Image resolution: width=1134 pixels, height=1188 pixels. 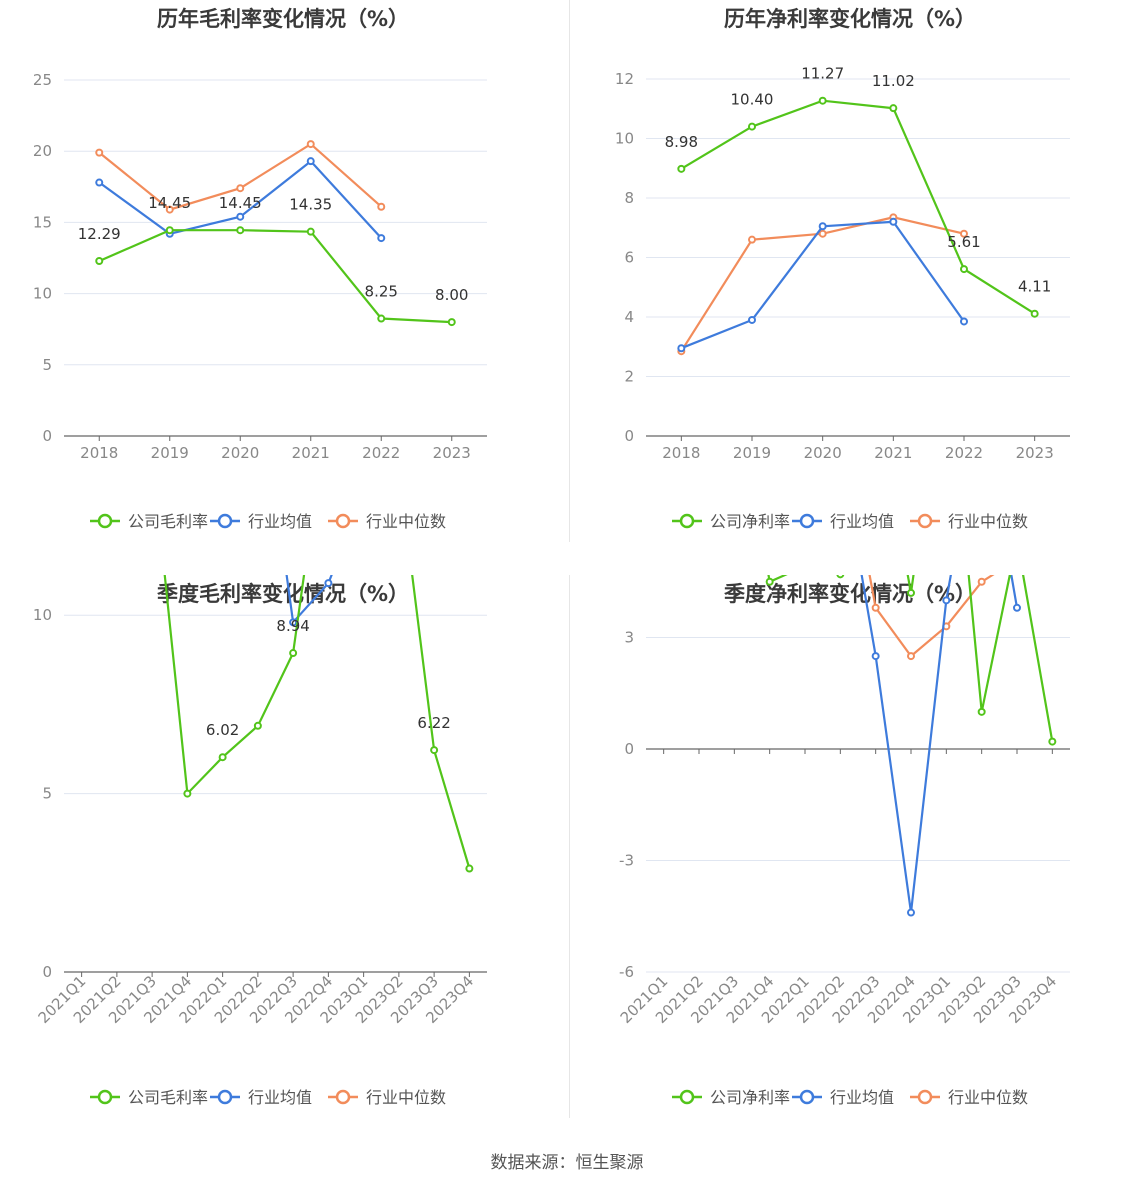 What do you see at coordinates (626, 972) in the screenshot?
I see `y-tick-label: -6` at bounding box center [626, 972].